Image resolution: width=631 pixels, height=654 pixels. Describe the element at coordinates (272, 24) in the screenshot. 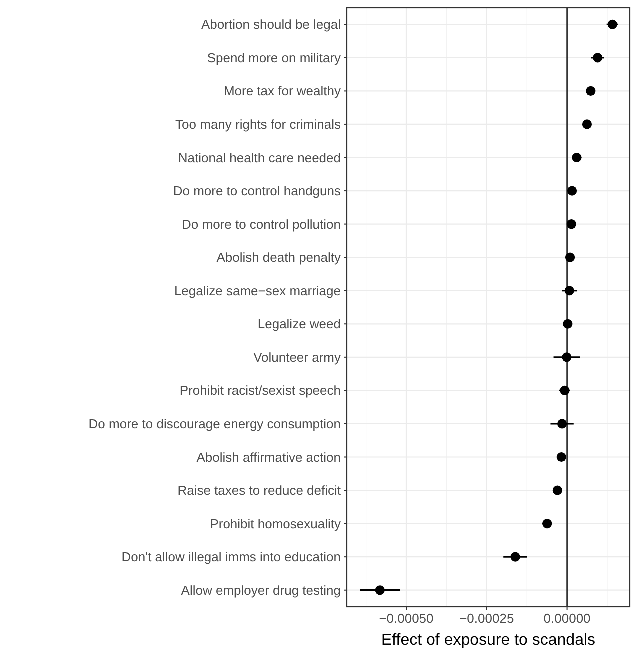

I see `y-tick-label: Abortion should be legal` at that location.